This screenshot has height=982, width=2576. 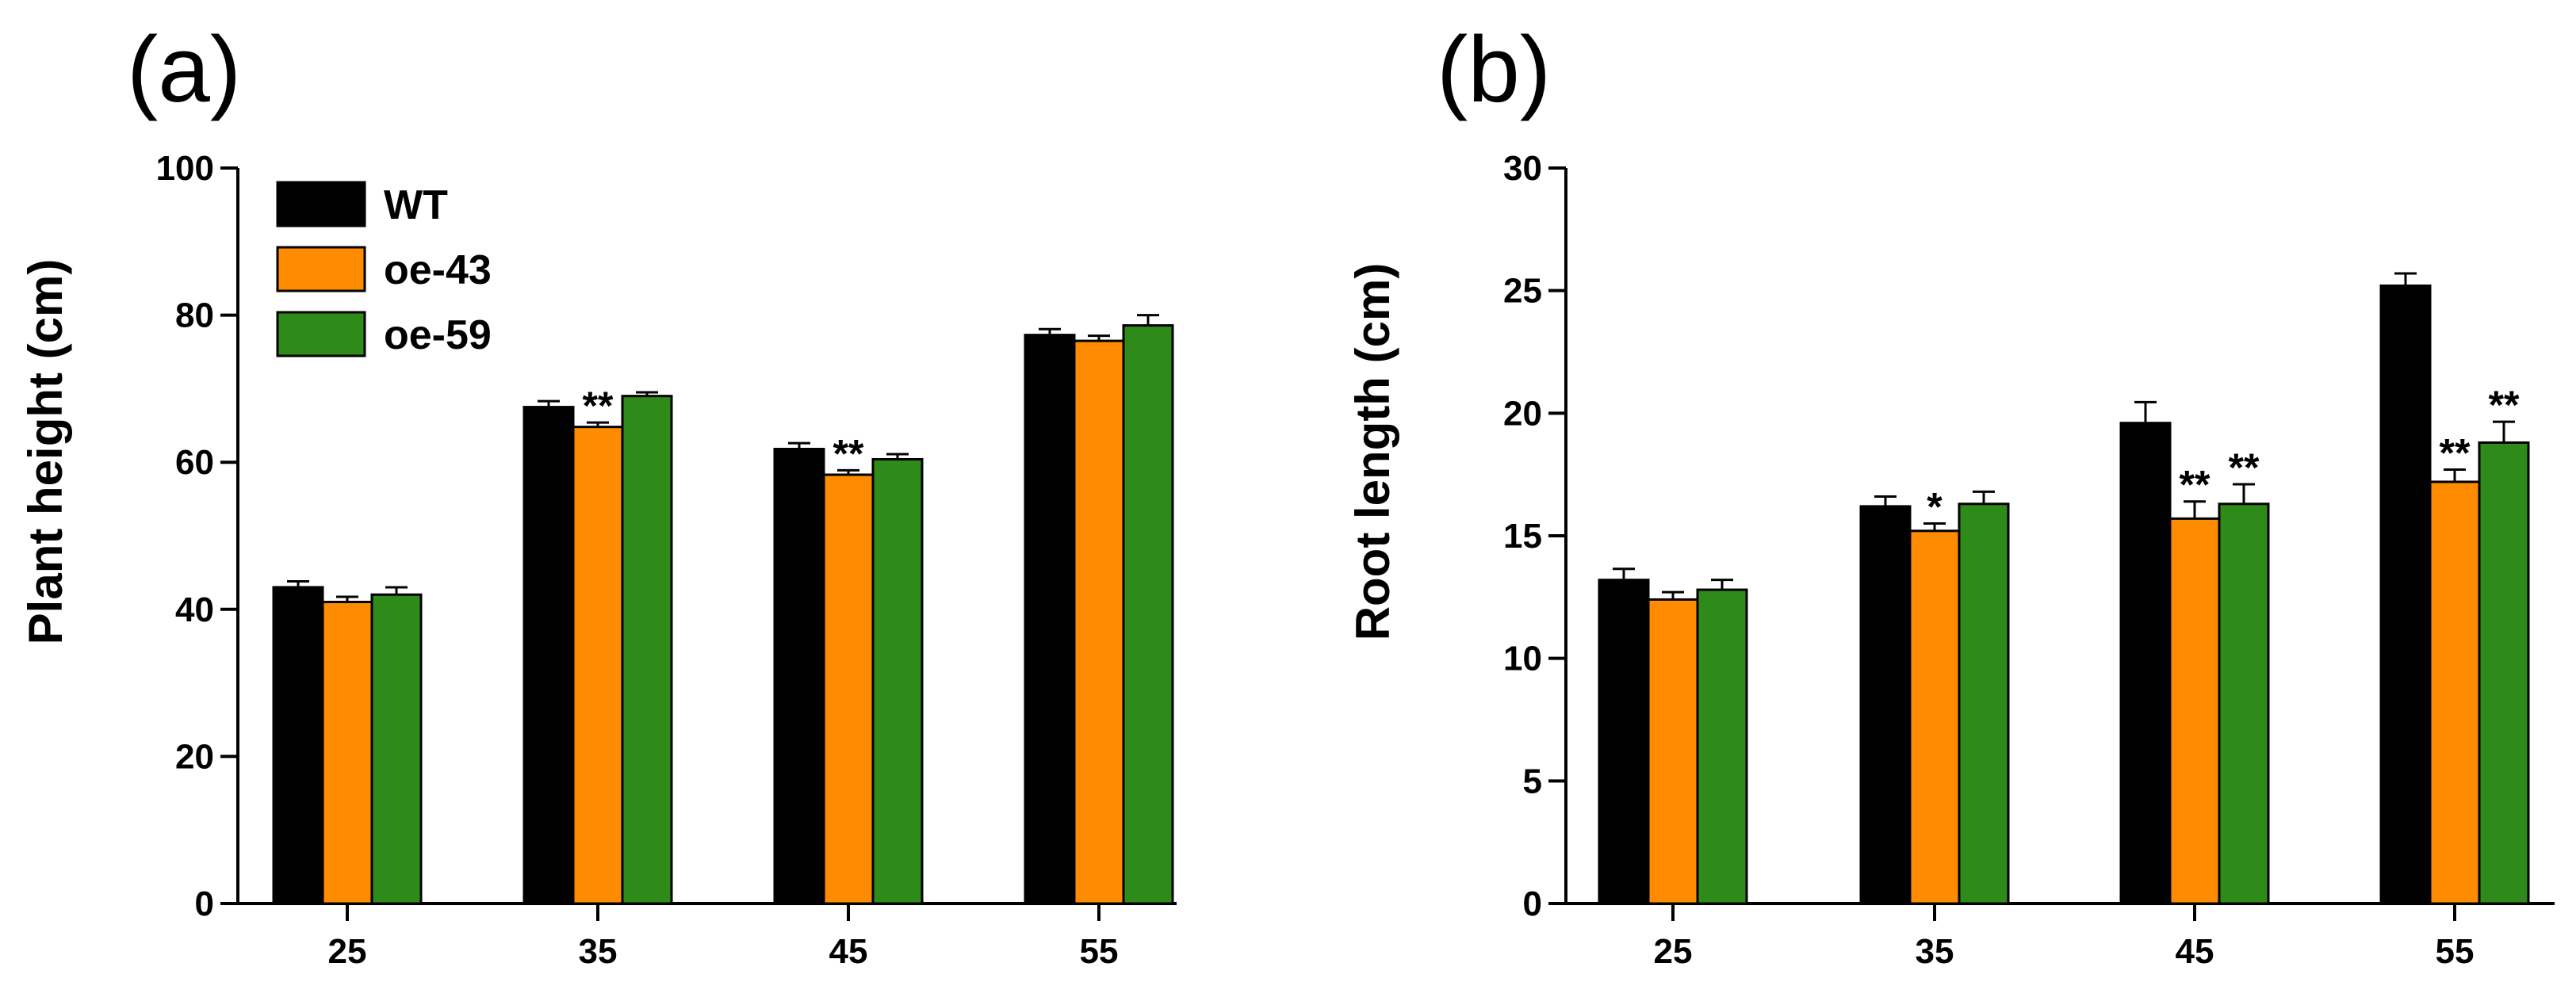 I want to click on y-tick-label: 80, so click(x=194, y=315).